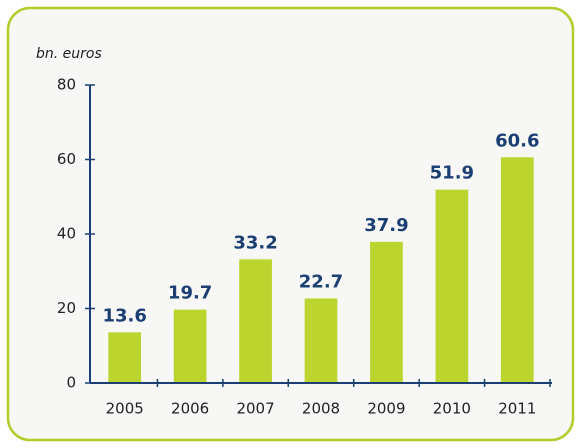  Describe the element at coordinates (71, 383) in the screenshot. I see `y-tick-label: 0` at that location.